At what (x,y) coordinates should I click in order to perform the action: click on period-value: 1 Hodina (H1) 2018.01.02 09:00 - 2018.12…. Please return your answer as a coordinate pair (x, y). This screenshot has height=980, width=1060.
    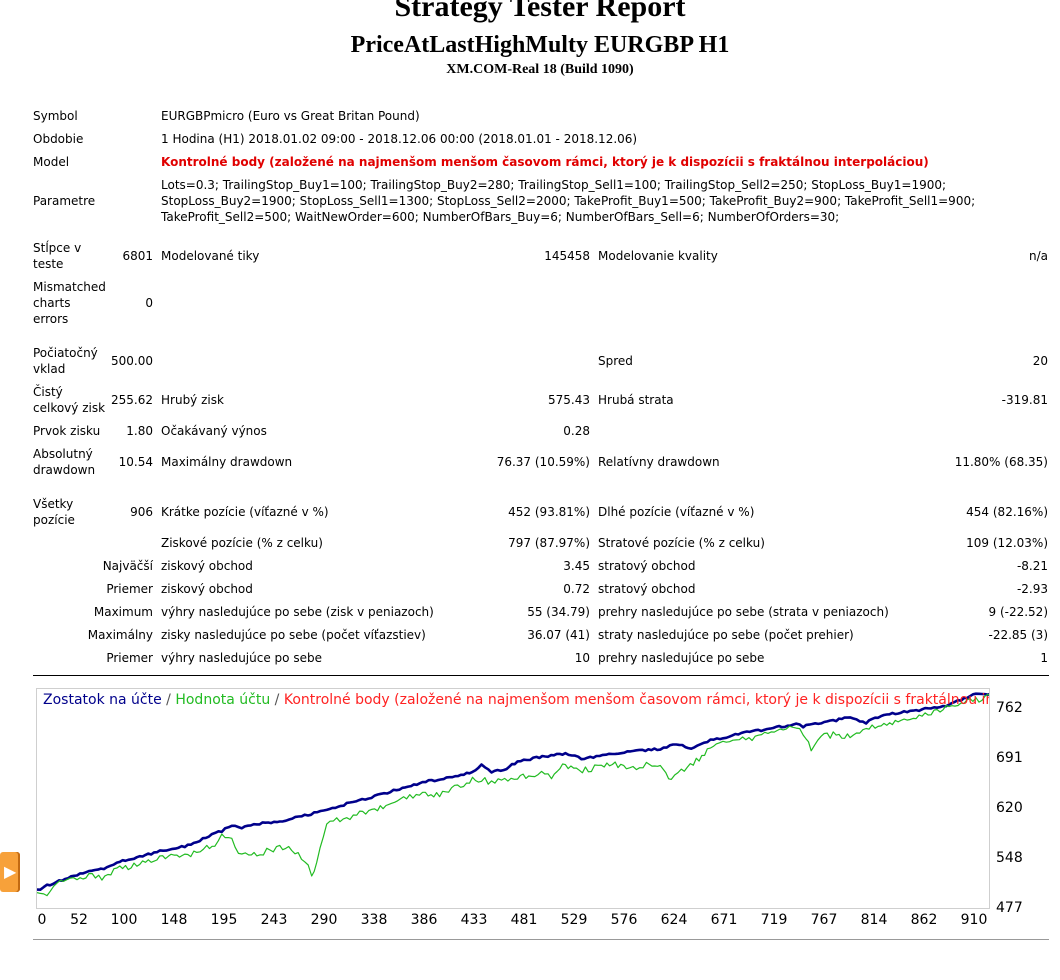
    Looking at the image, I should click on (399, 139).